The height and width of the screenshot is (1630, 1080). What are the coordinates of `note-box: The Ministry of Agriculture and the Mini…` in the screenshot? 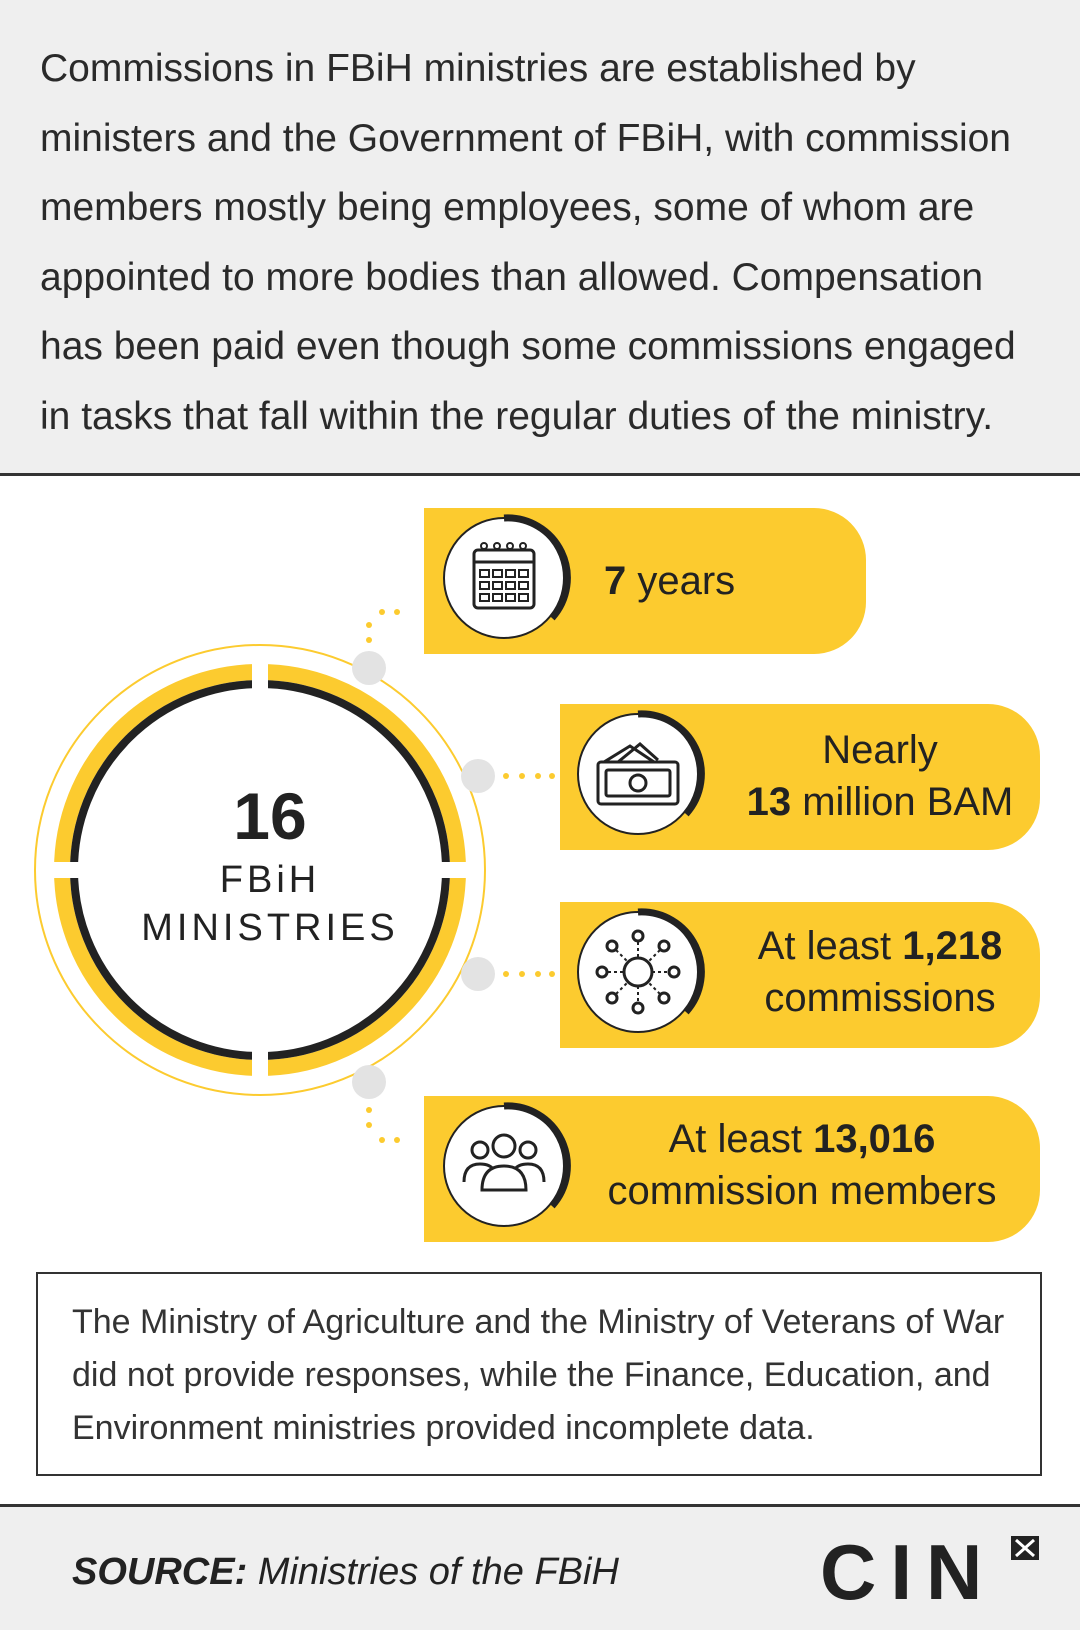 It's located at (539, 1374).